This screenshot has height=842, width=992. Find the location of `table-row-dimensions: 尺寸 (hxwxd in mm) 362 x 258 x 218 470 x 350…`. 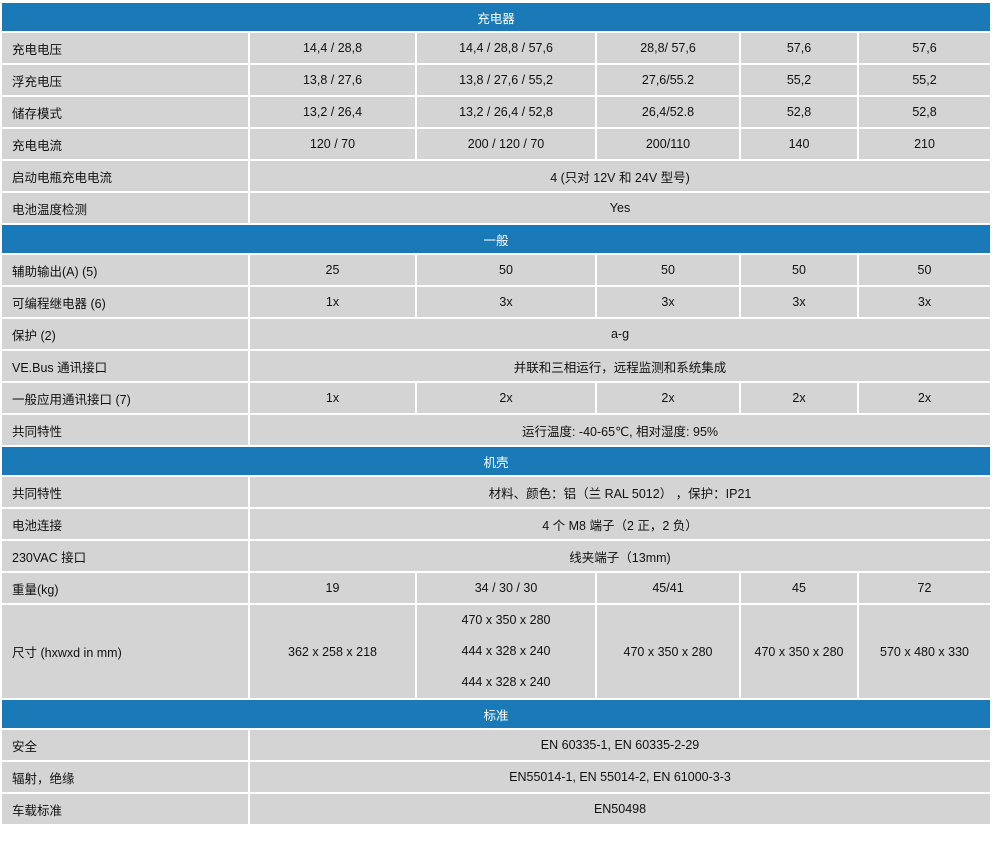

table-row-dimensions: 尺寸 (hxwxd in mm) 362 x 258 x 218 470 x 350… is located at coordinates (496, 651).